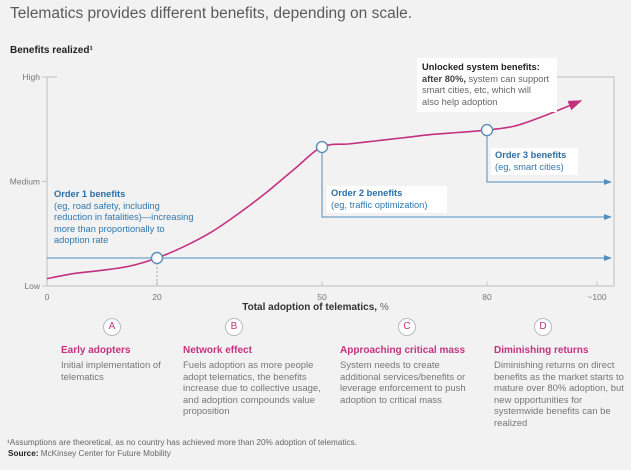  What do you see at coordinates (107, 205) in the screenshot?
I see `order1-line: (eg, road safety, including` at bounding box center [107, 205].